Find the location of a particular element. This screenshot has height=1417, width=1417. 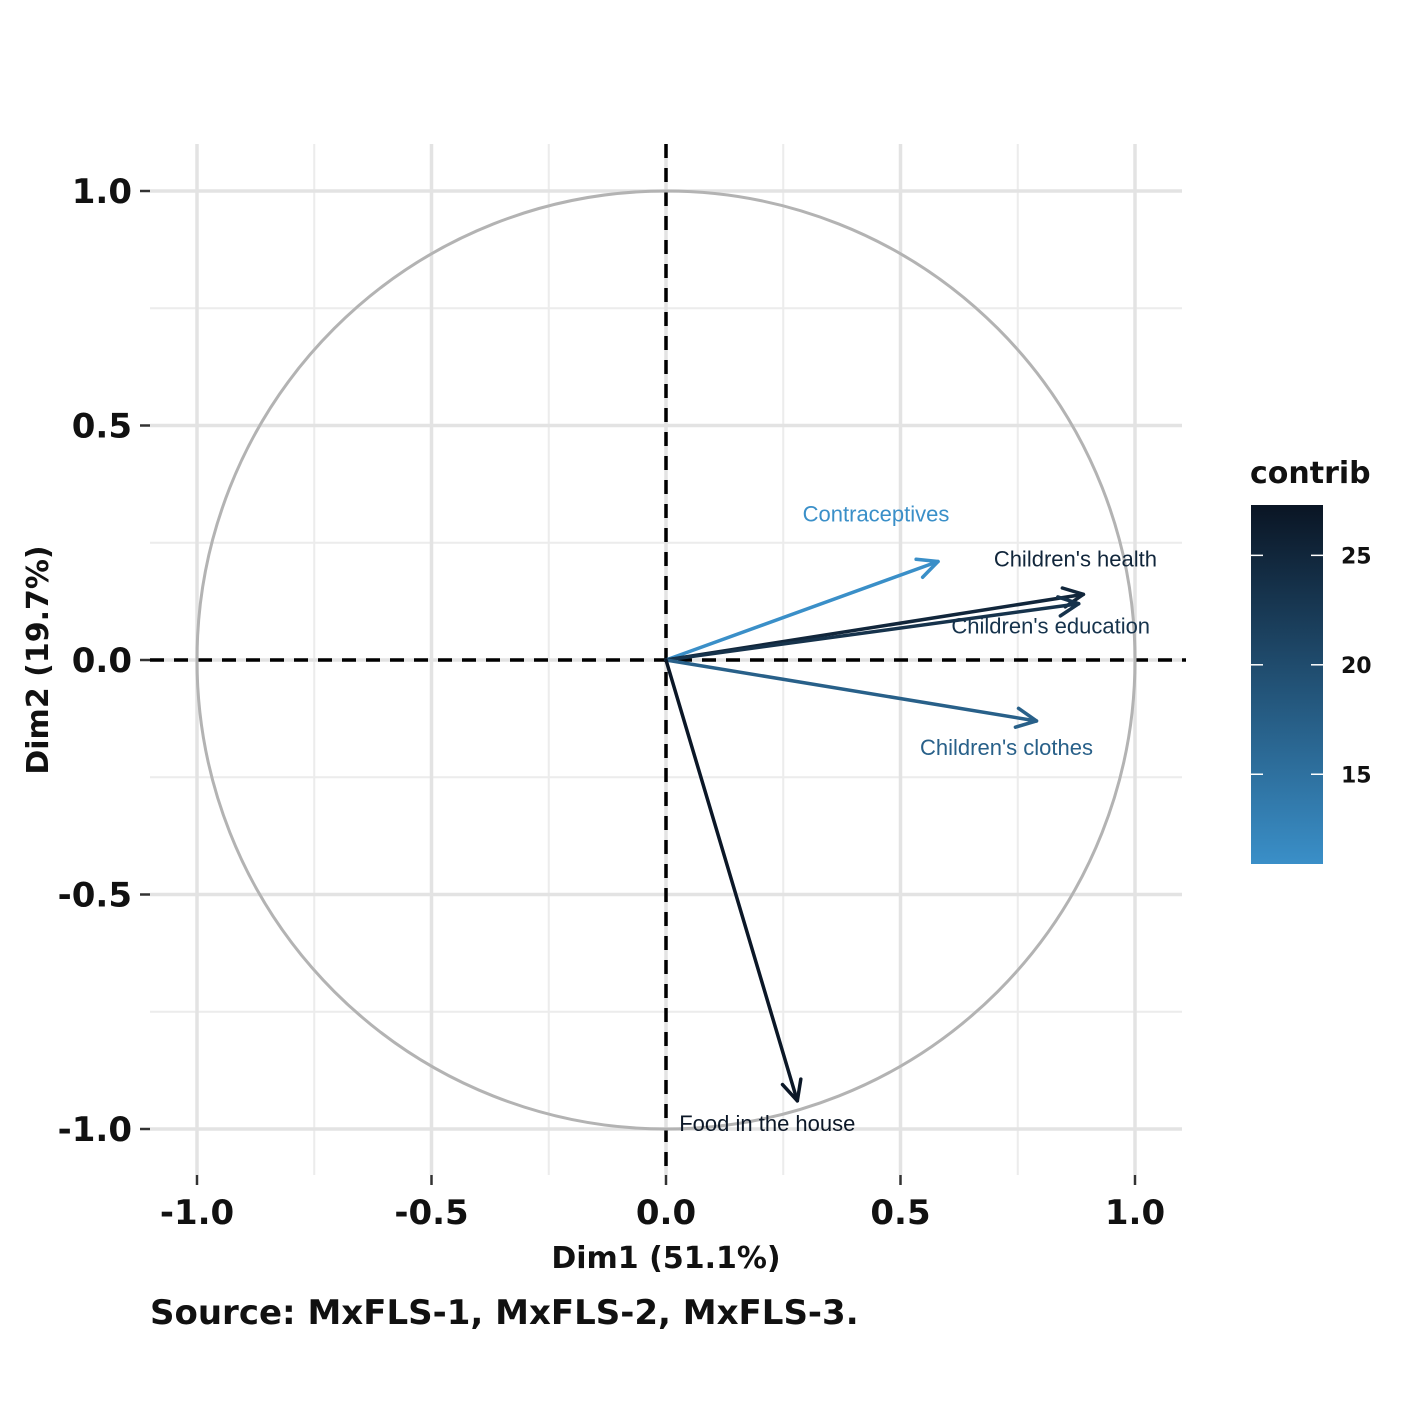

variable-label-4: Food in the house is located at coordinates (767, 1123).